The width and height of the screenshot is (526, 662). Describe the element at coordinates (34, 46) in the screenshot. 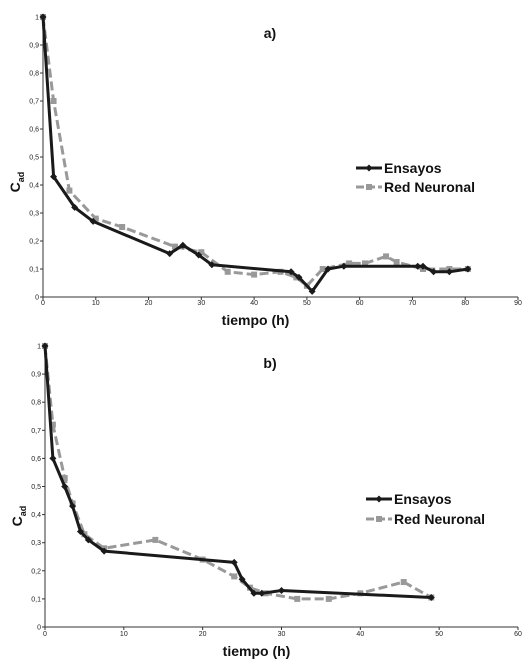

I see `y-tick-label: 0,9` at that location.